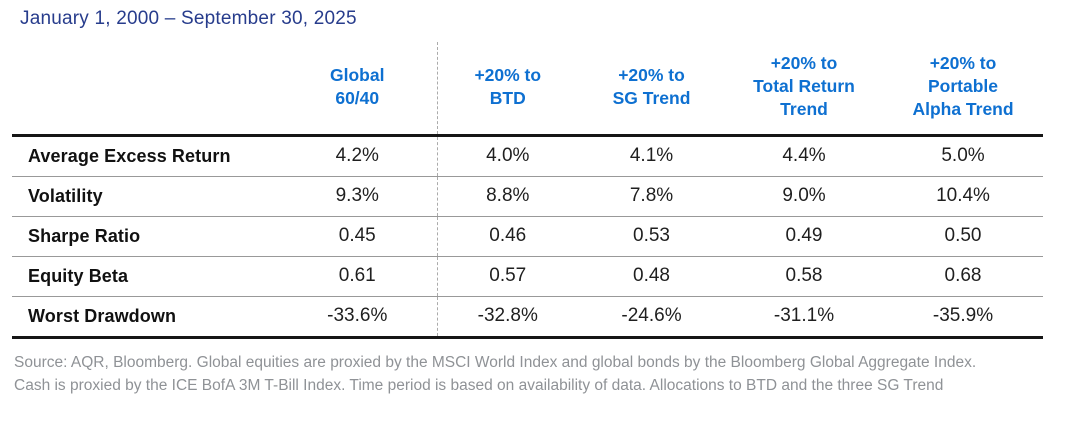 This screenshot has height=423, width=1080. What do you see at coordinates (651, 196) in the screenshot?
I see `metric-value: 7.8%` at bounding box center [651, 196].